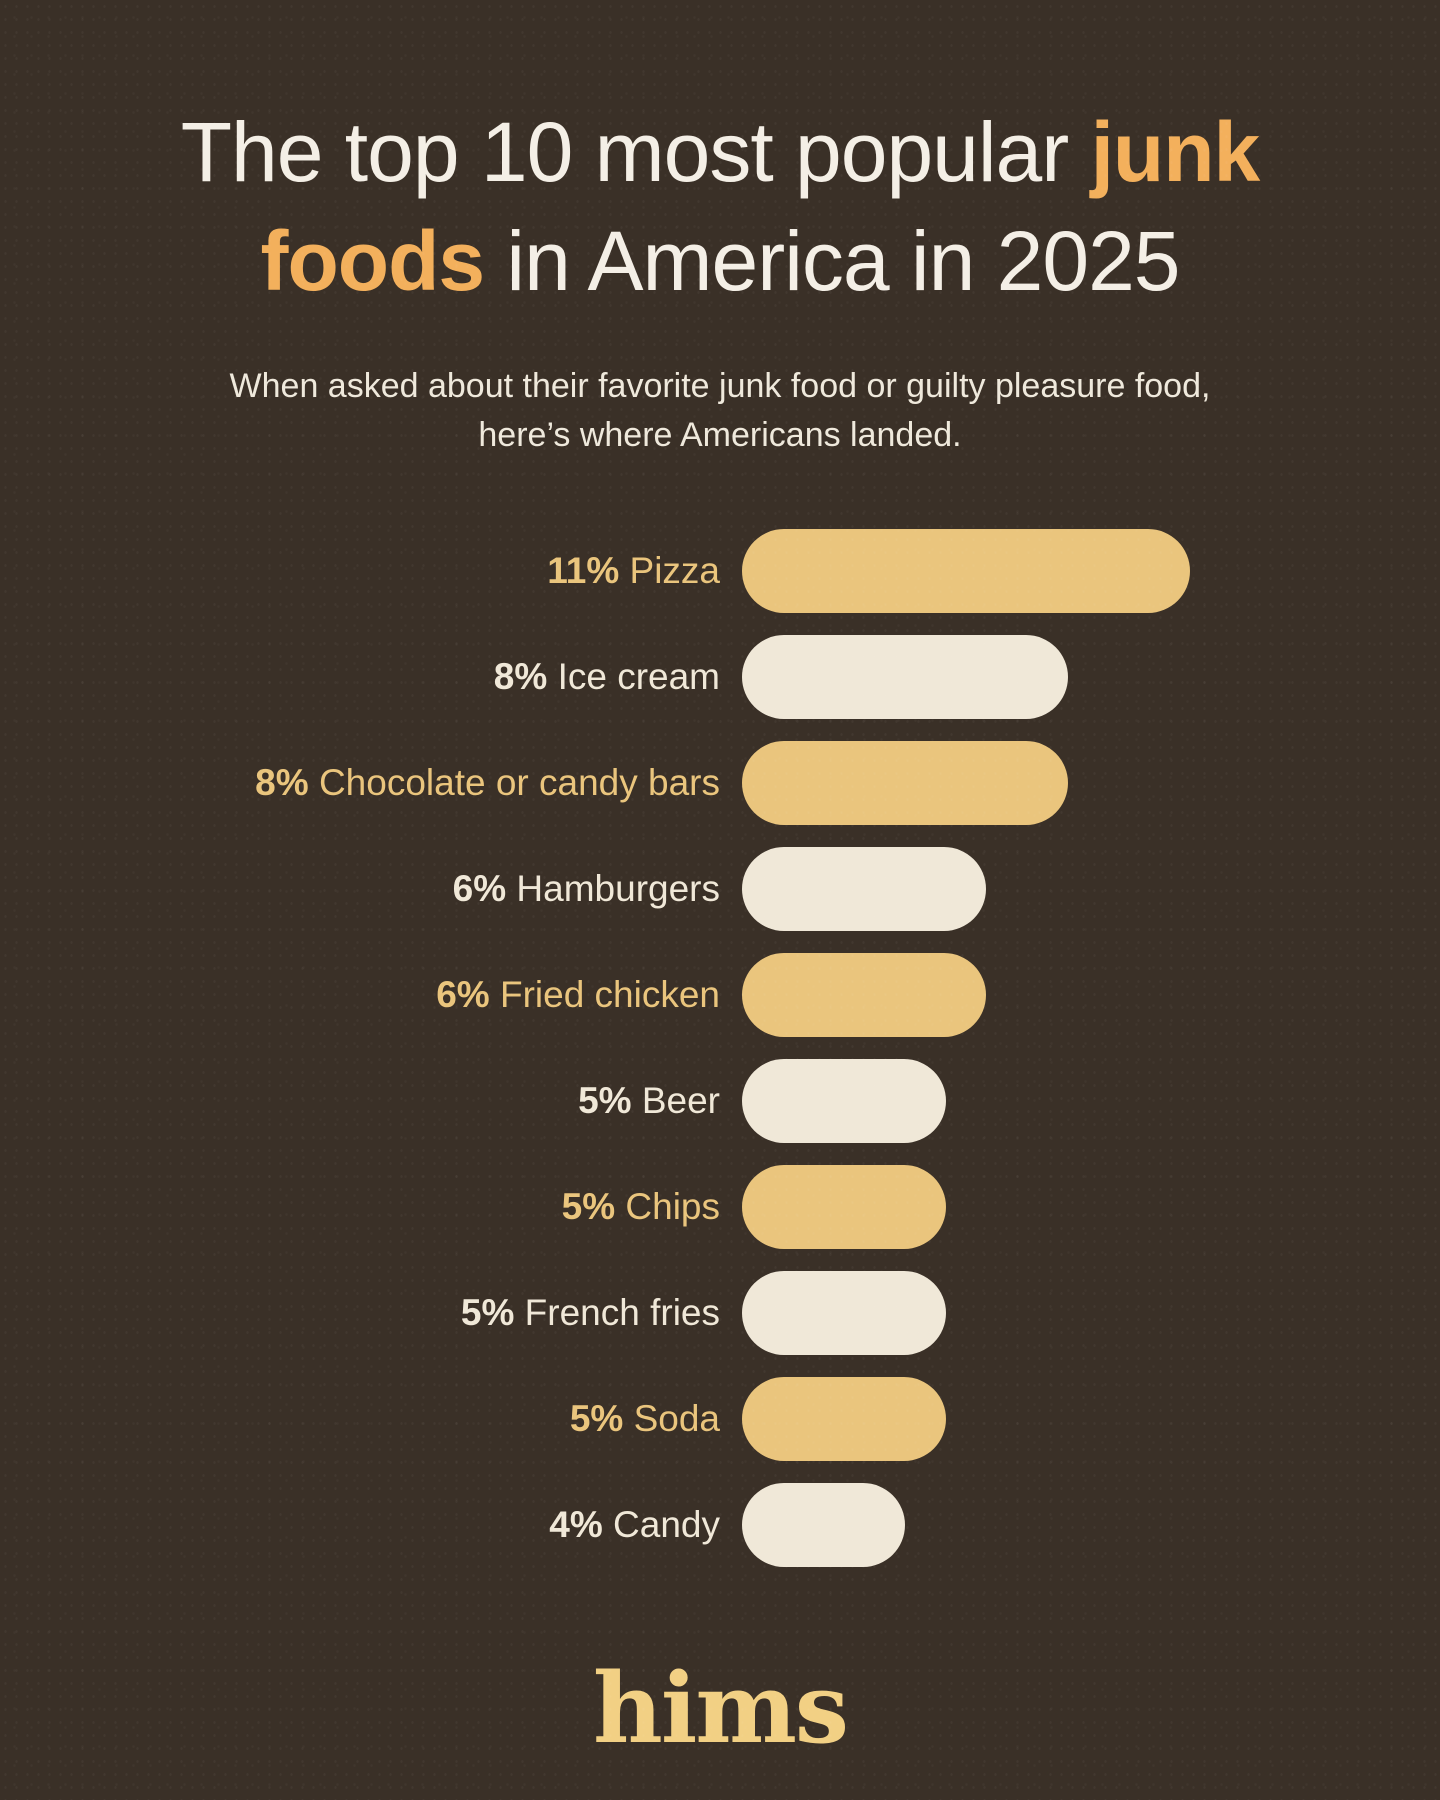 The image size is (1440, 1800). Describe the element at coordinates (622, 1312) in the screenshot. I see `bar-category-name: French fries` at that location.